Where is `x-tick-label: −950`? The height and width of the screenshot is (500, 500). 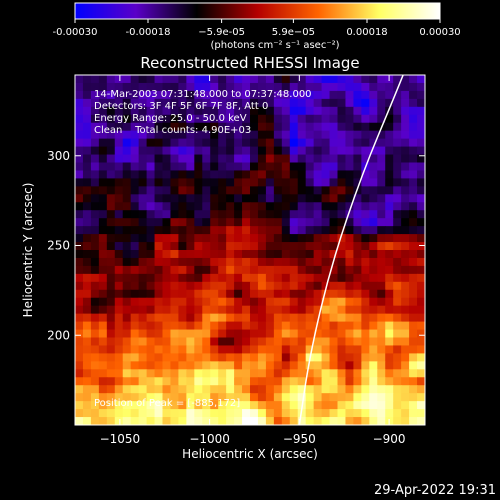
x-tick-label: −950 is located at coordinates (299, 439).